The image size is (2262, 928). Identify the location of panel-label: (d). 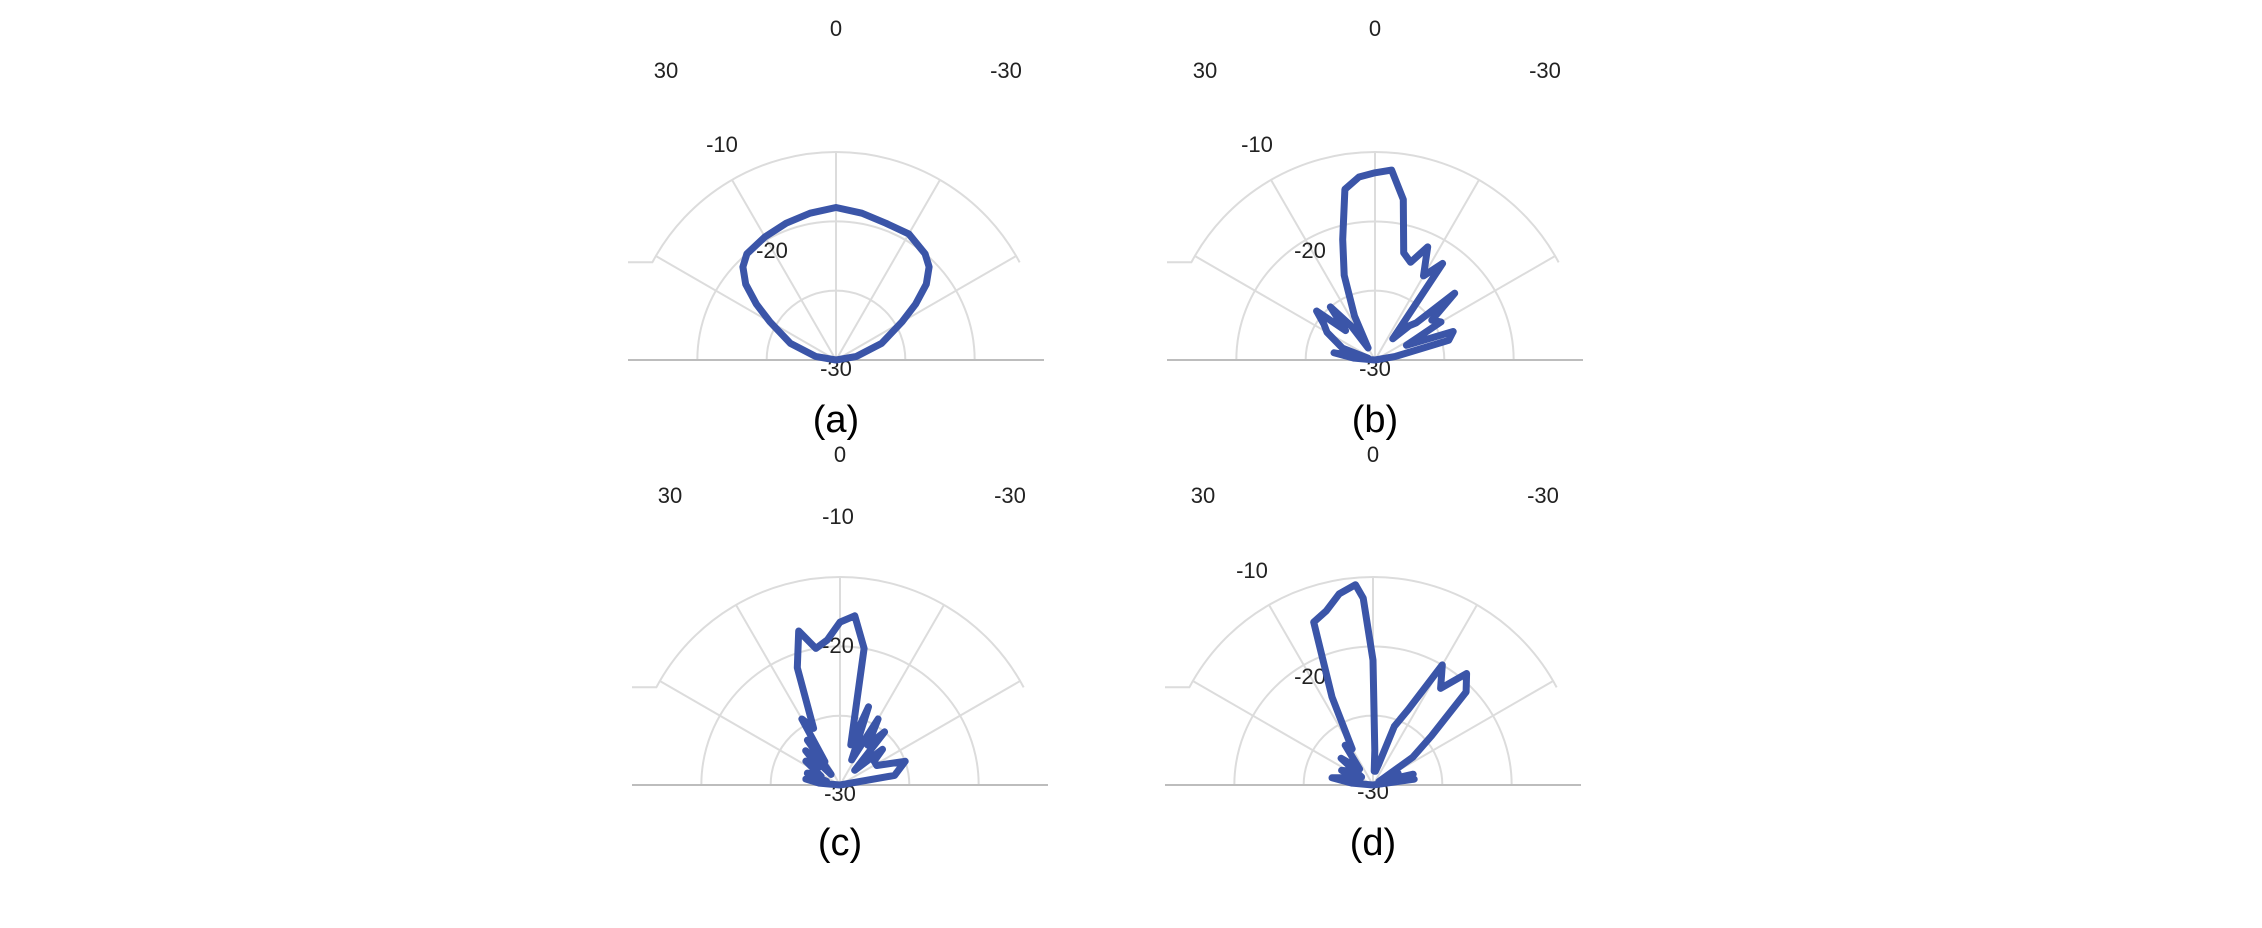
(1373, 843).